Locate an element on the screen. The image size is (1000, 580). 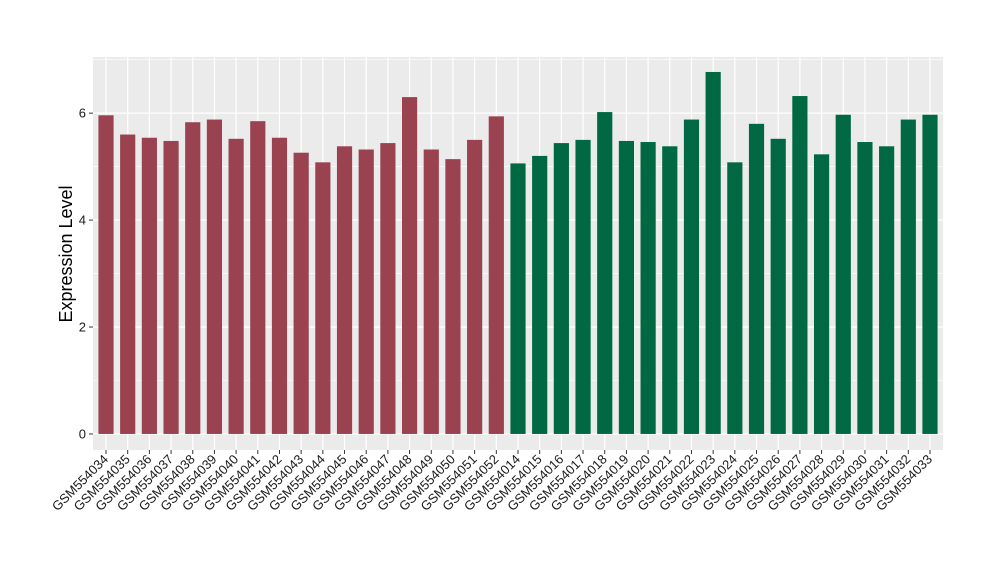
y-axis: 0 2 4 6 is located at coordinates (86, 273).